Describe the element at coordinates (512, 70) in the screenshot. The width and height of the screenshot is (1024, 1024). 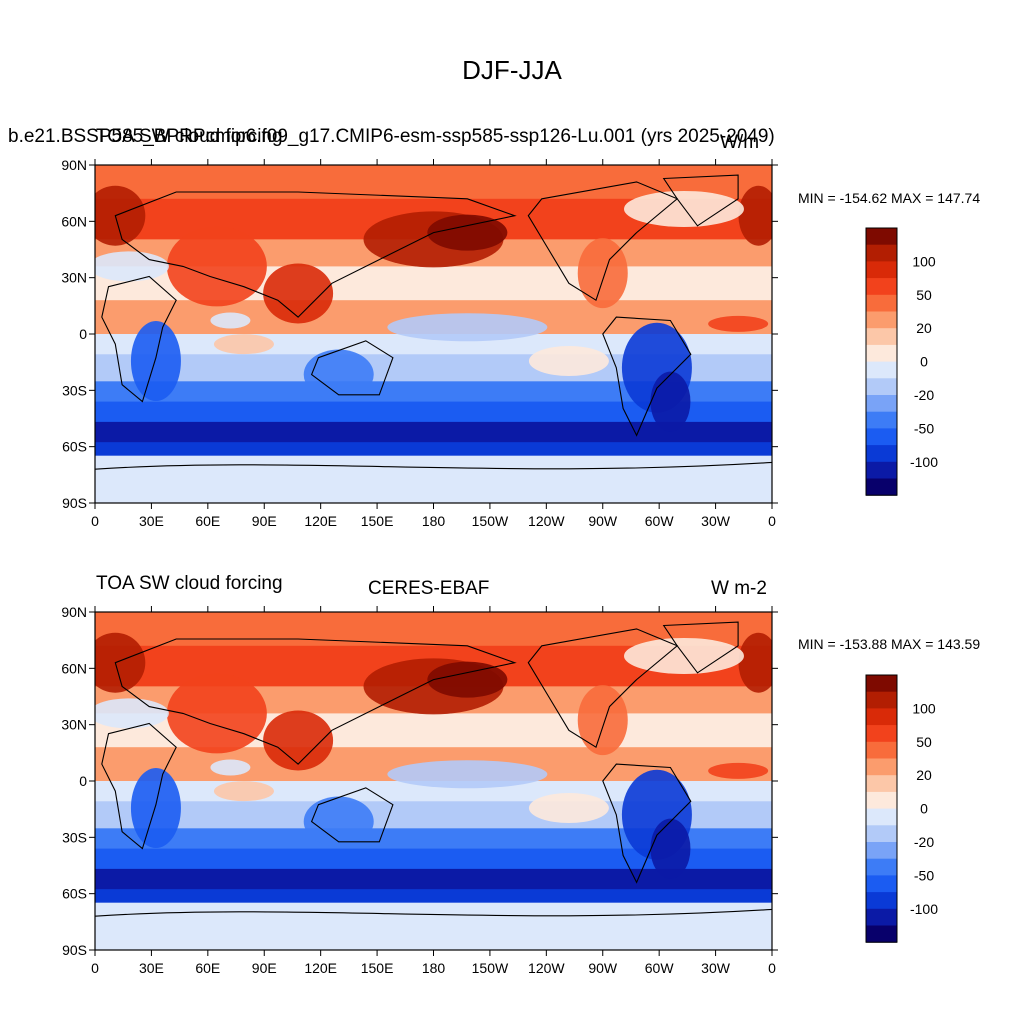
I see `main-title: DJF-JJA` at that location.